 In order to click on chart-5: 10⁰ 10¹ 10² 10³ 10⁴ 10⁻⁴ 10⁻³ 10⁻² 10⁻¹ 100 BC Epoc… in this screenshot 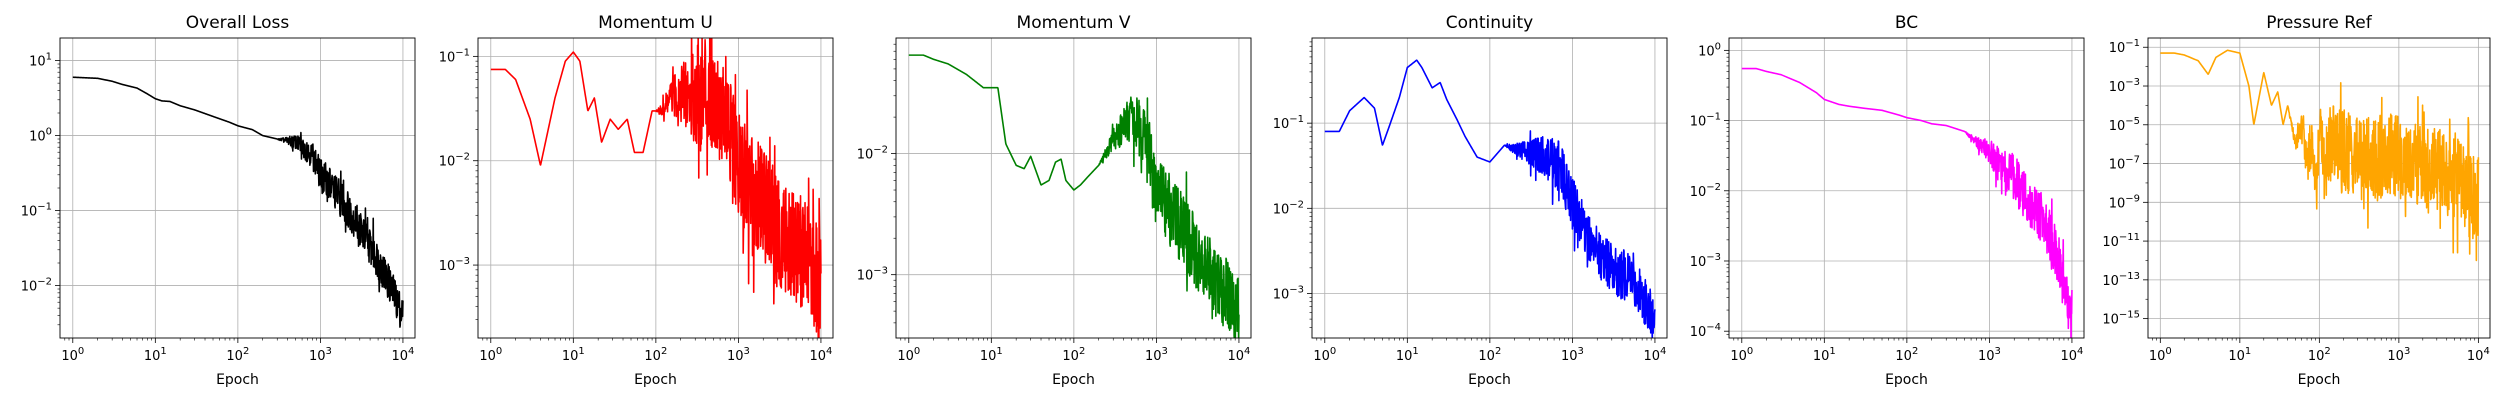, I will do `click(1887, 200)`.